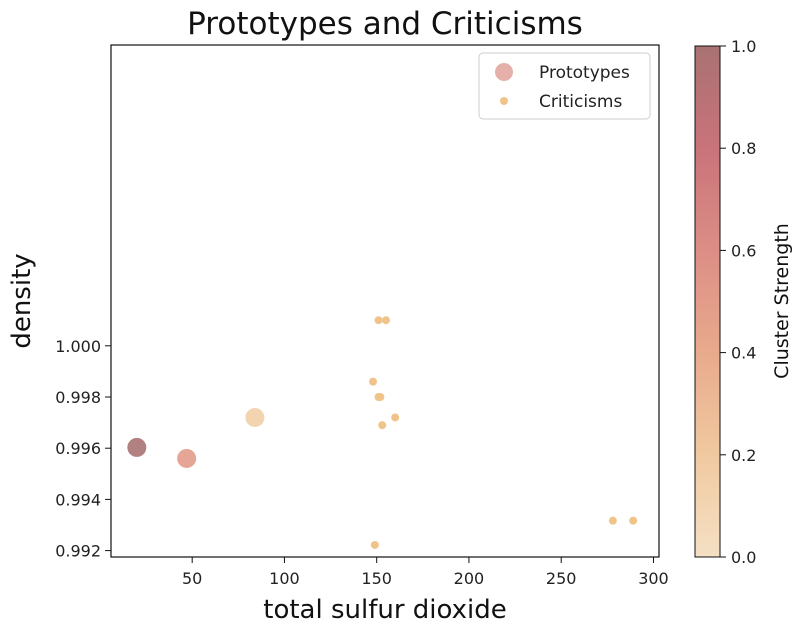 The width and height of the screenshot is (799, 631). What do you see at coordinates (192, 578) in the screenshot?
I see `x-tick-label: 50` at bounding box center [192, 578].